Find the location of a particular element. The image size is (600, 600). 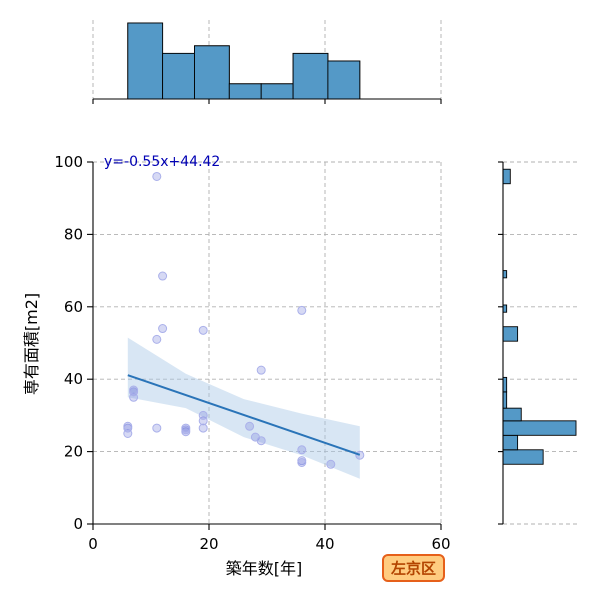

y-tick-label: 80 is located at coordinates (73, 234).